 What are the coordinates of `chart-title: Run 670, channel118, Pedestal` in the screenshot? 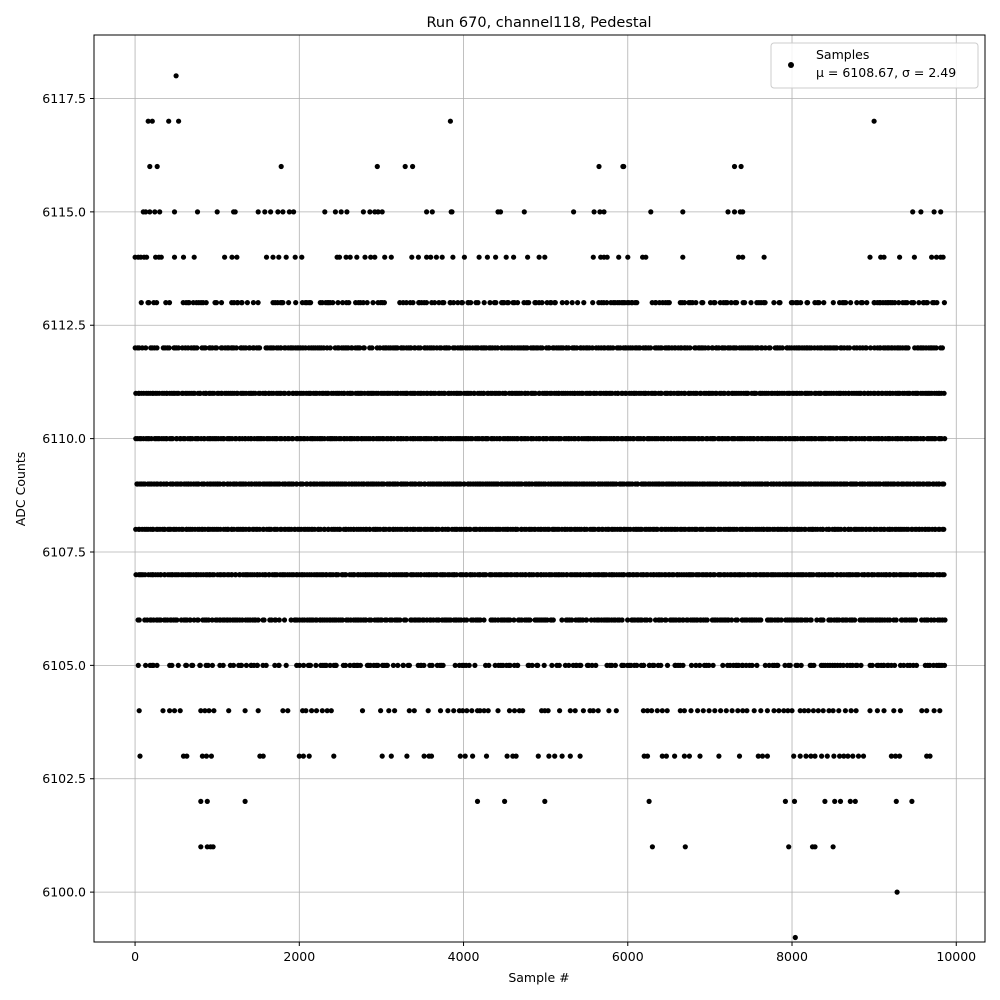 It's located at (538, 23).